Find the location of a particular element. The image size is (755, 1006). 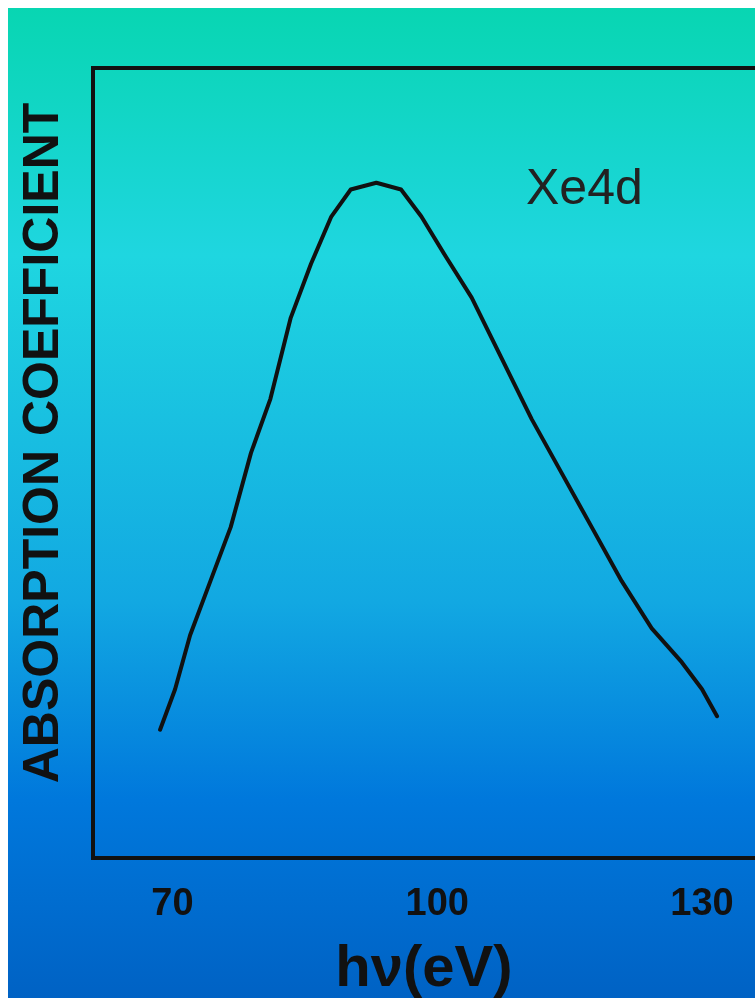

x-tick-label: 70 is located at coordinates (172, 901).